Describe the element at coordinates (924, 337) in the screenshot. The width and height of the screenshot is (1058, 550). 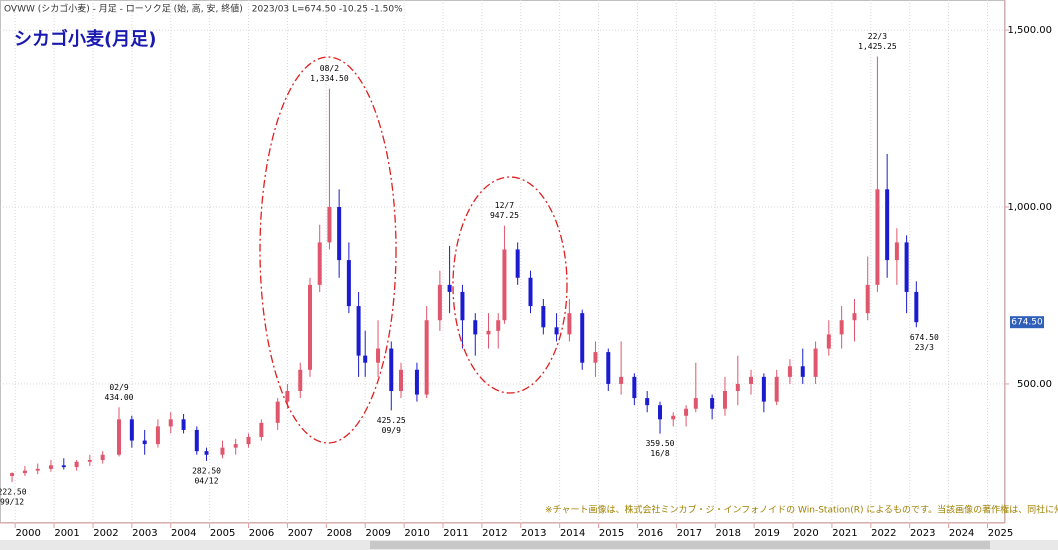
I see `annotation-value: 674.50` at that location.